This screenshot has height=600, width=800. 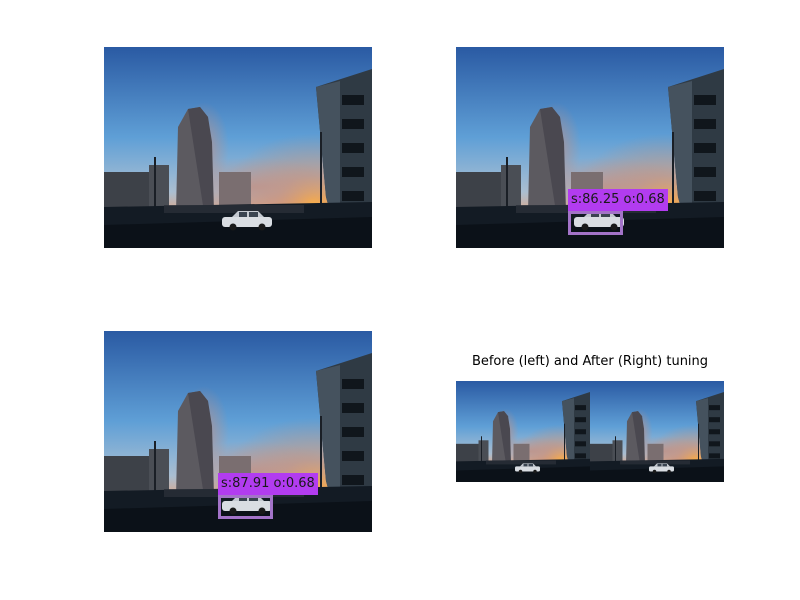 I want to click on montage-title: Before (left) and After (Right) tuning, so click(x=590, y=361).